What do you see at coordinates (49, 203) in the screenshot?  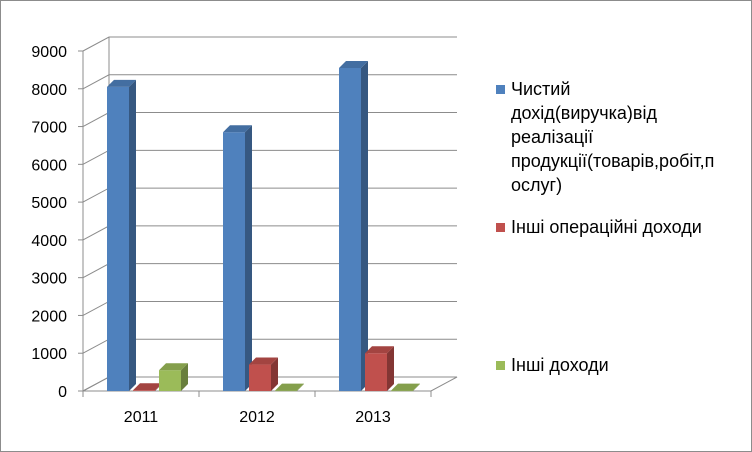 I see `y-tick-label: 5000` at bounding box center [49, 203].